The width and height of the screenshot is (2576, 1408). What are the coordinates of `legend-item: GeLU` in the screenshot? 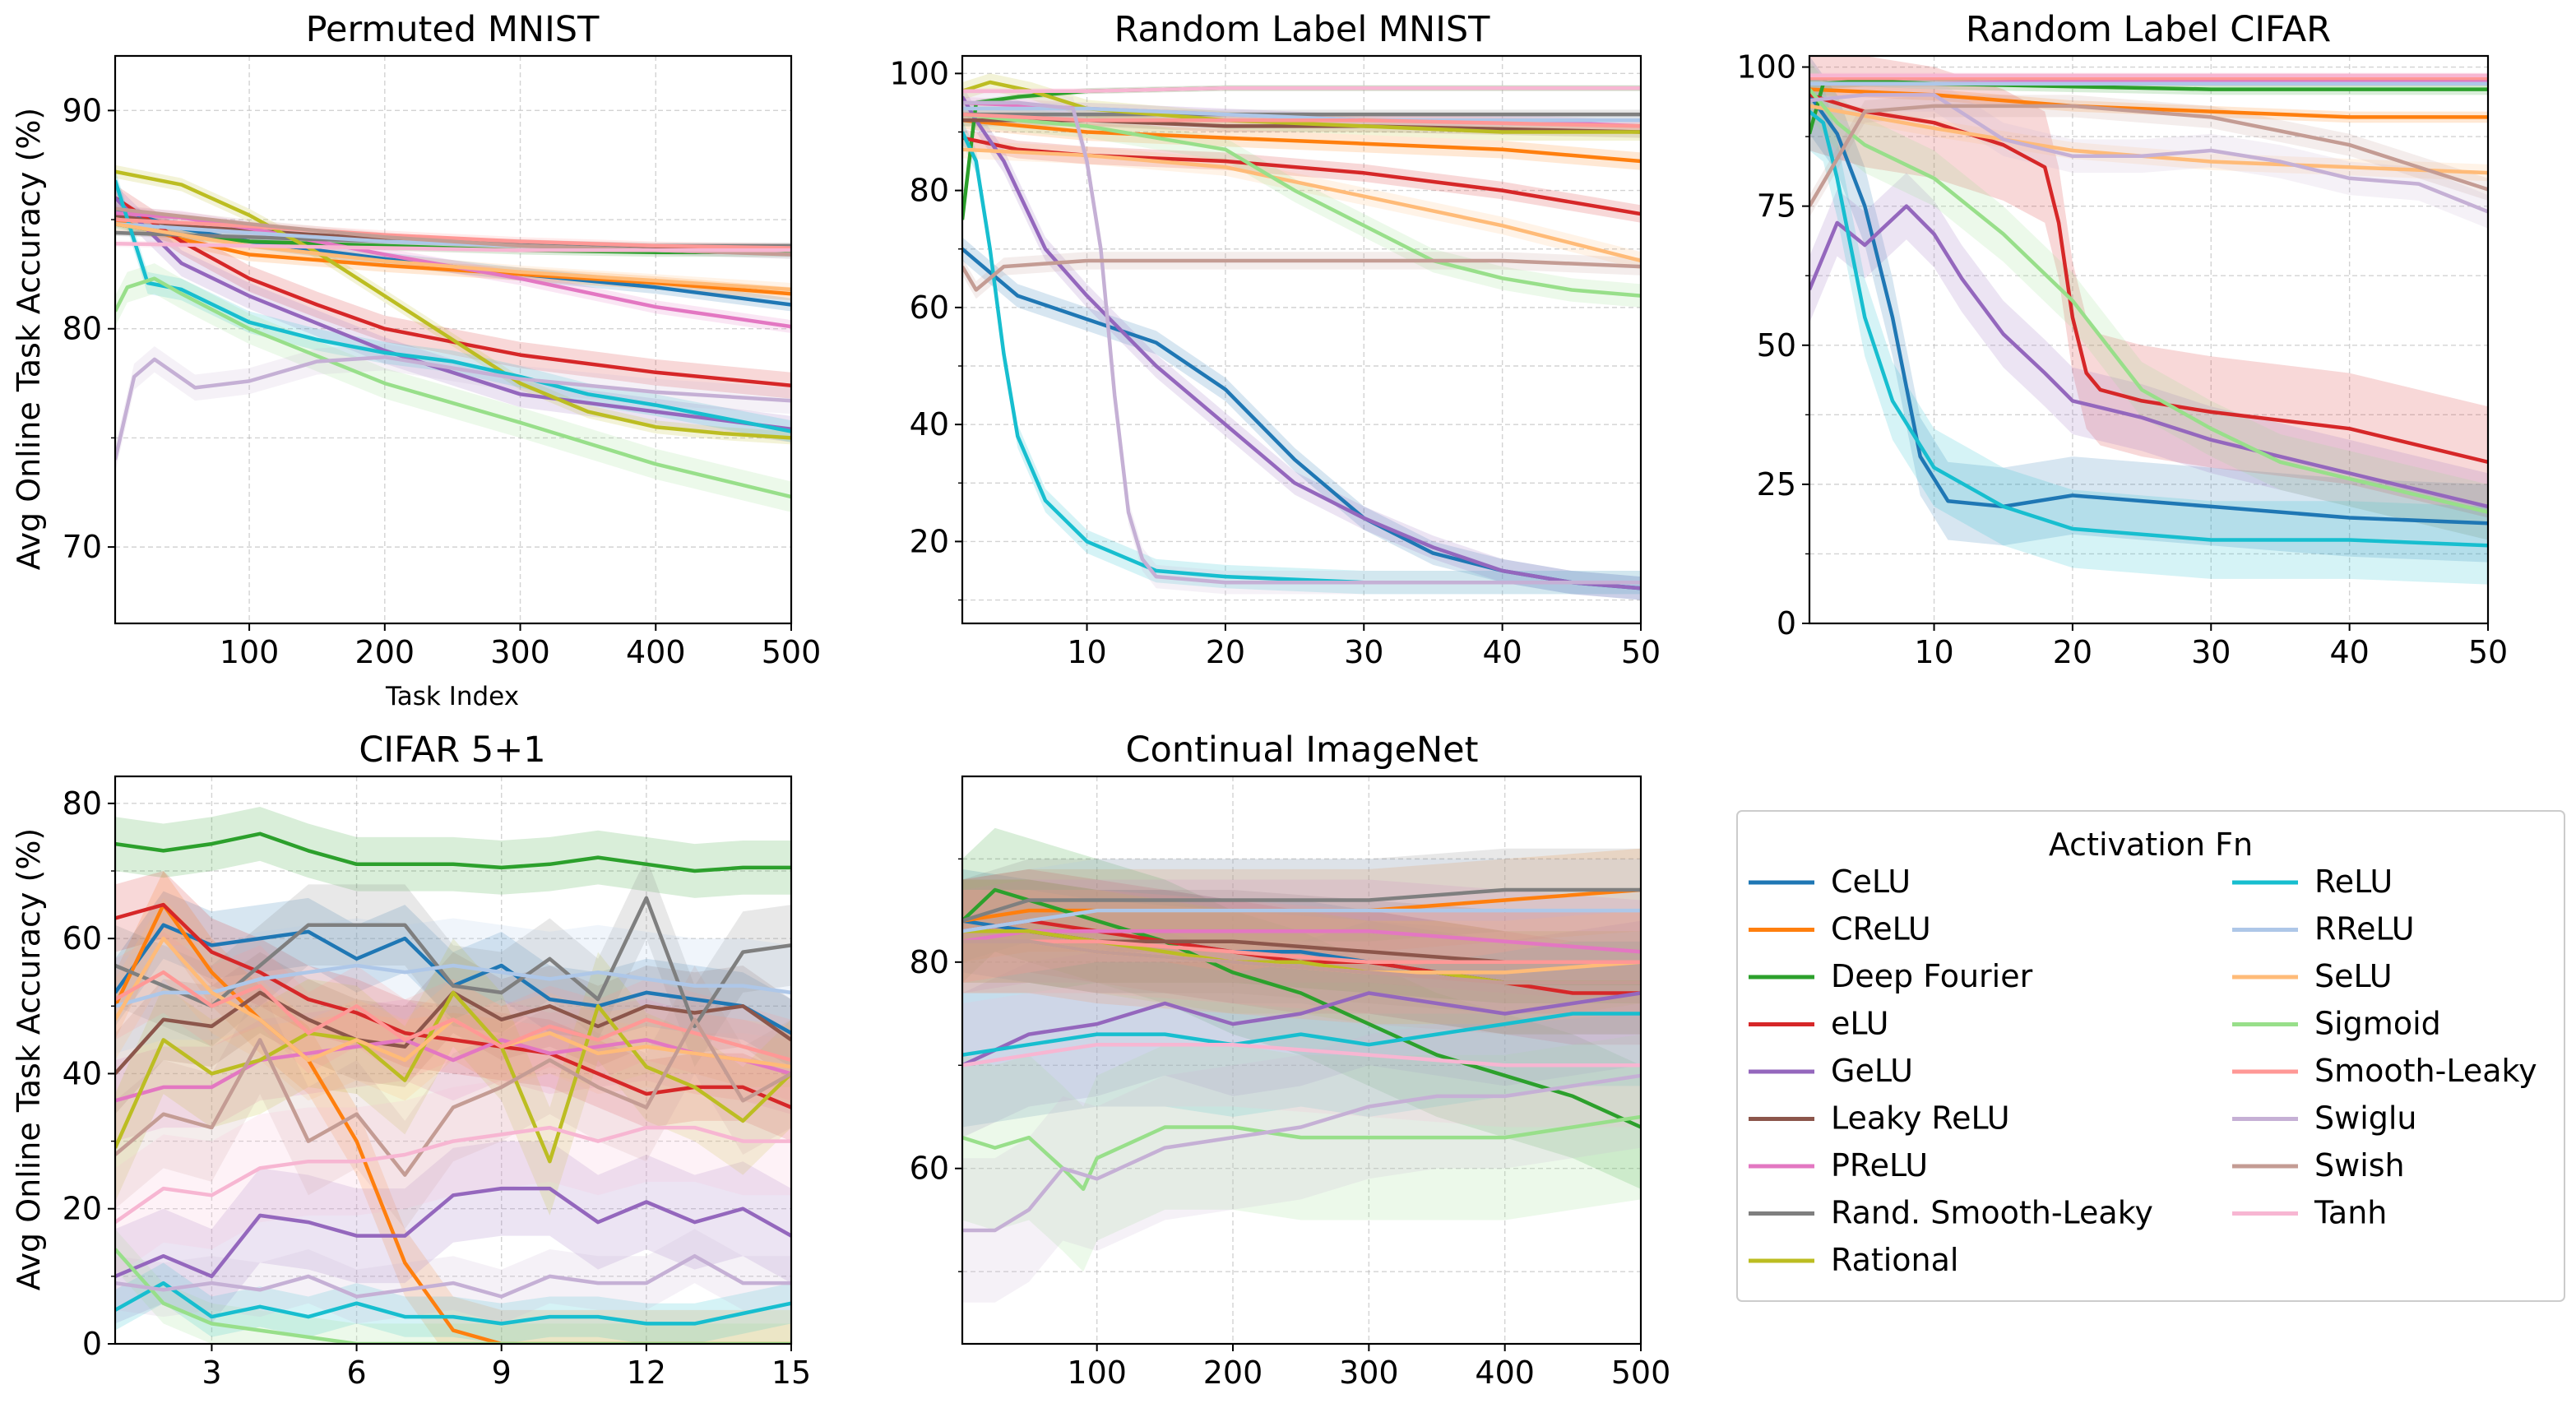 It's located at (1831, 1071).